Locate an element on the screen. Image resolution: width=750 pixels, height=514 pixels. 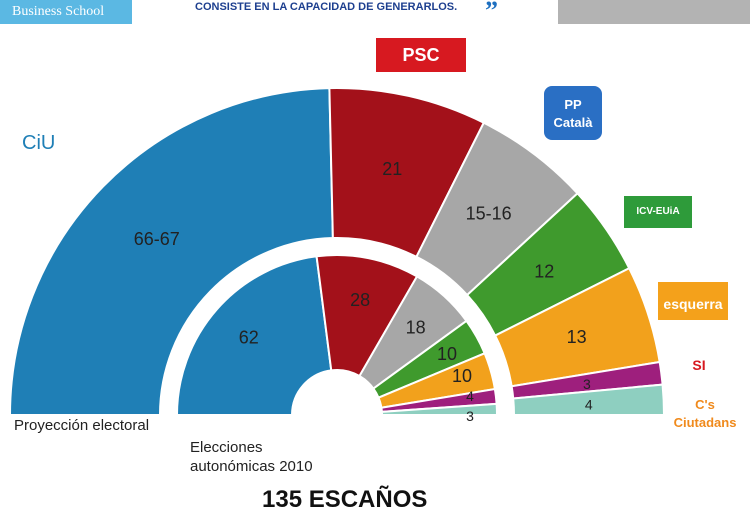
logo-ciu: CiU is located at coordinates (39, 143).